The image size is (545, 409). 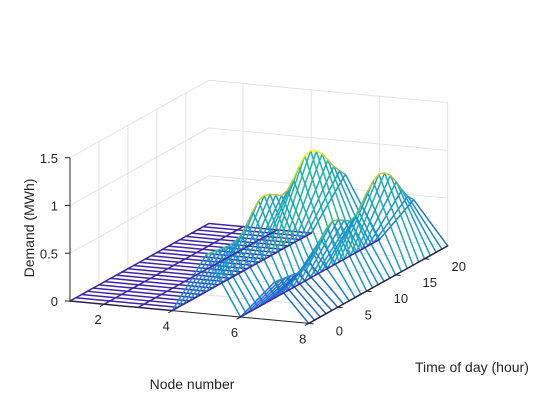 What do you see at coordinates (97, 319) in the screenshot?
I see `x-tick-label: 2` at bounding box center [97, 319].